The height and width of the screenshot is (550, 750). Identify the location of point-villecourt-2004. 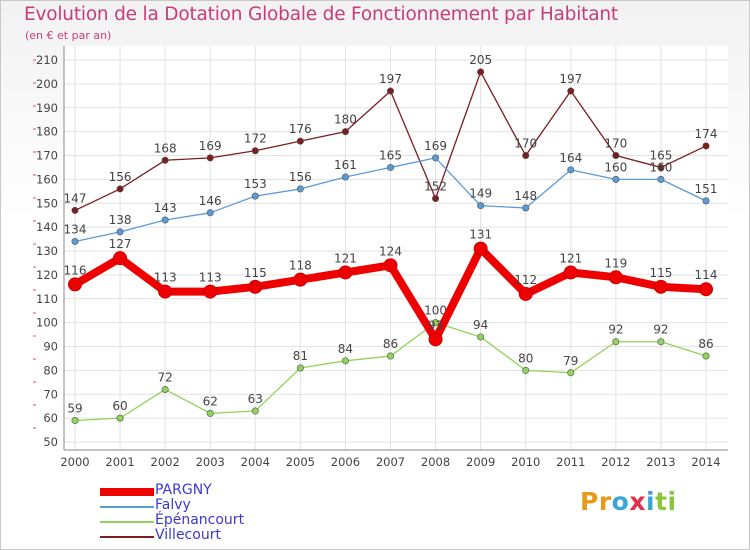
(255, 151).